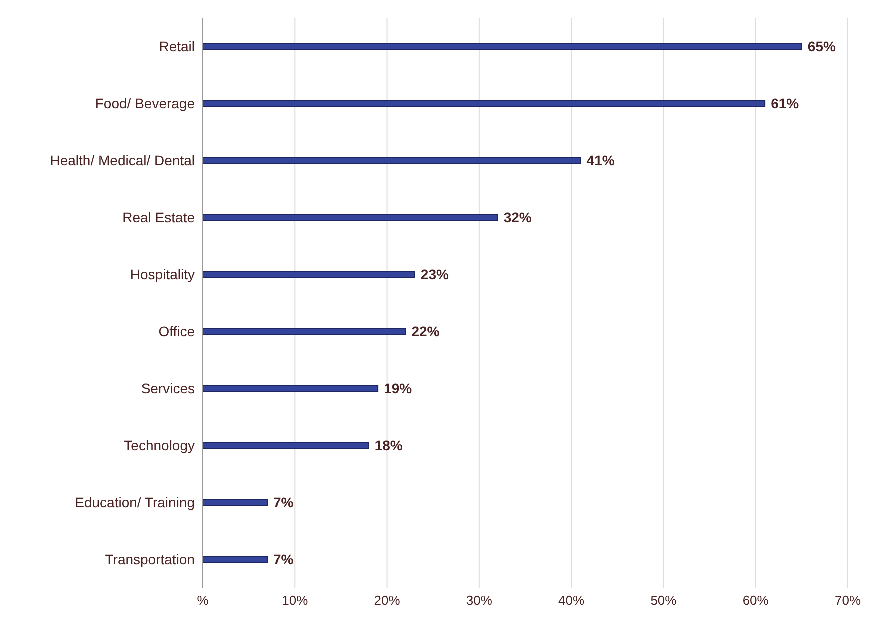  I want to click on data-label: 23%, so click(435, 274).